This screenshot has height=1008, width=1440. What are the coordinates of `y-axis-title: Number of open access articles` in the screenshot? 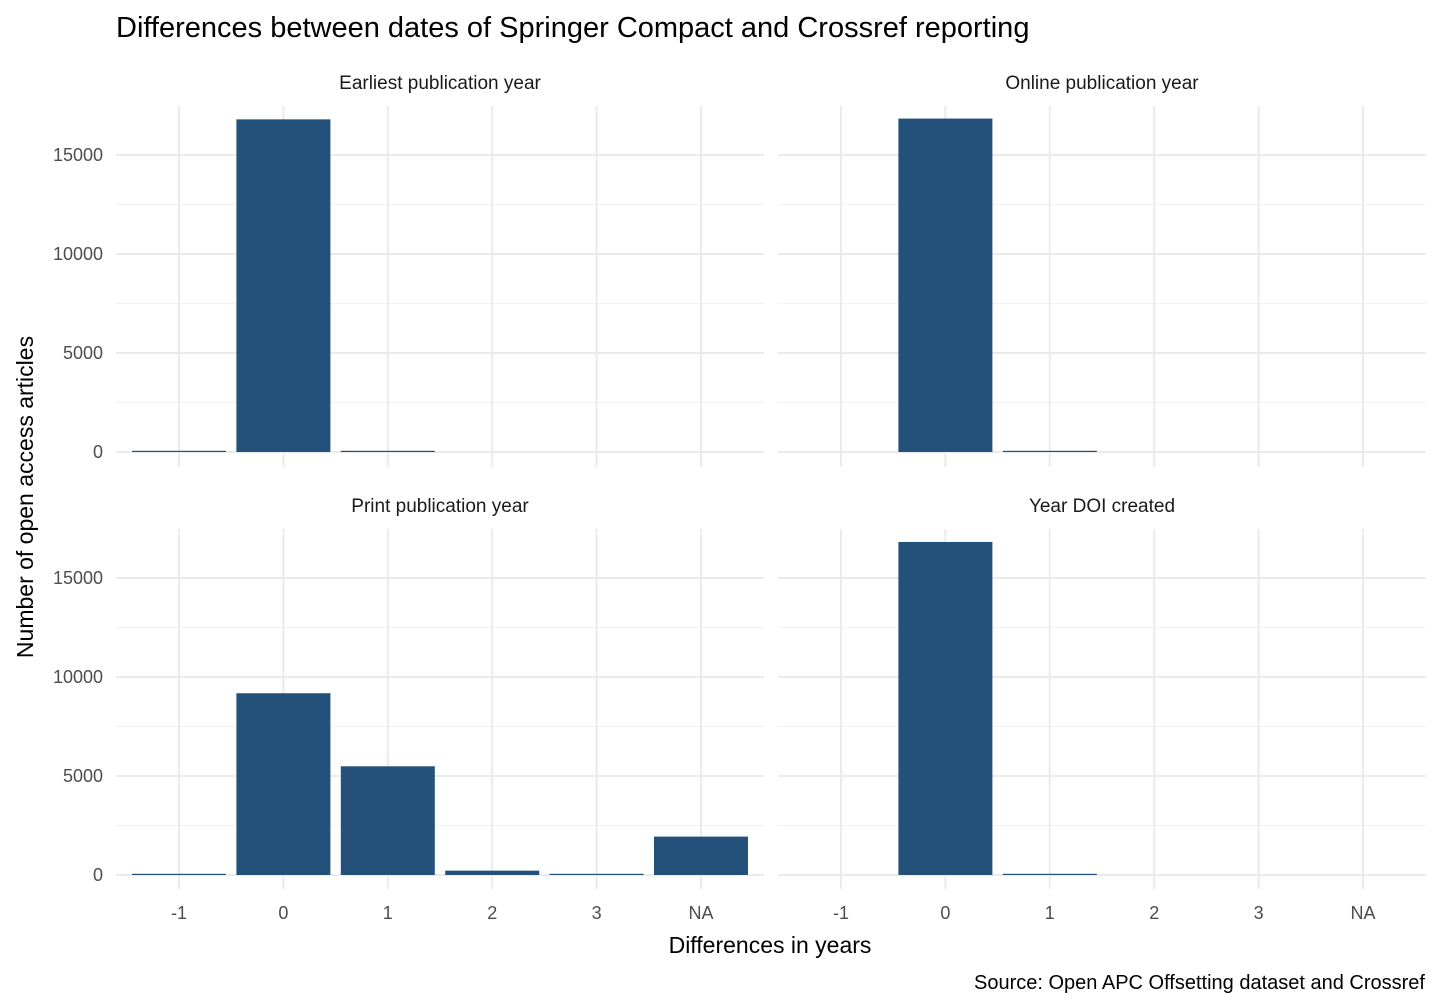 It's located at (25, 497).